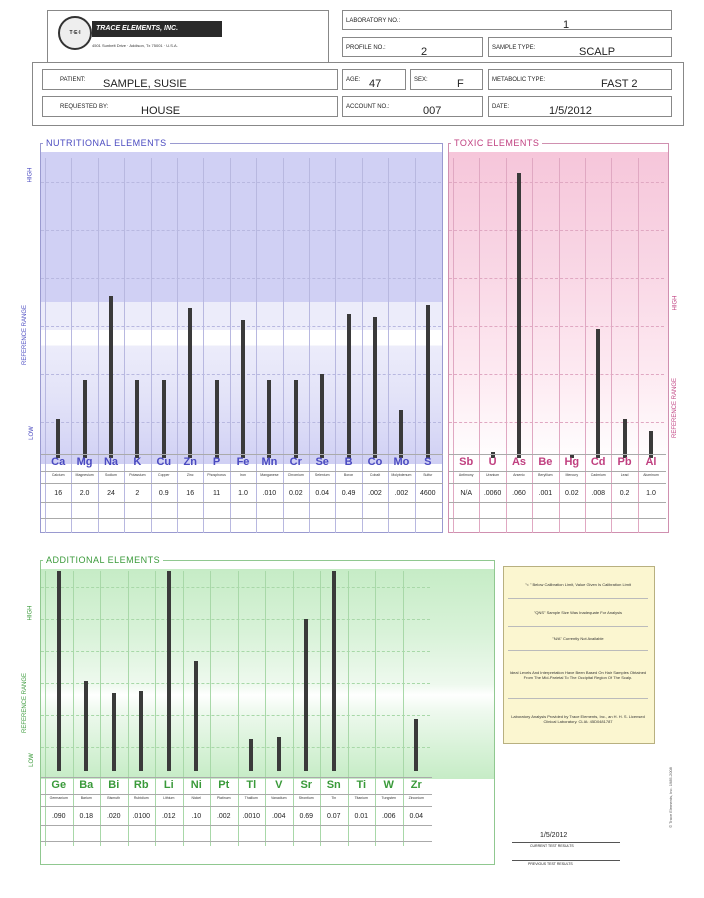  What do you see at coordinates (86, 726) in the screenshot?
I see `bar-ba` at bounding box center [86, 726].